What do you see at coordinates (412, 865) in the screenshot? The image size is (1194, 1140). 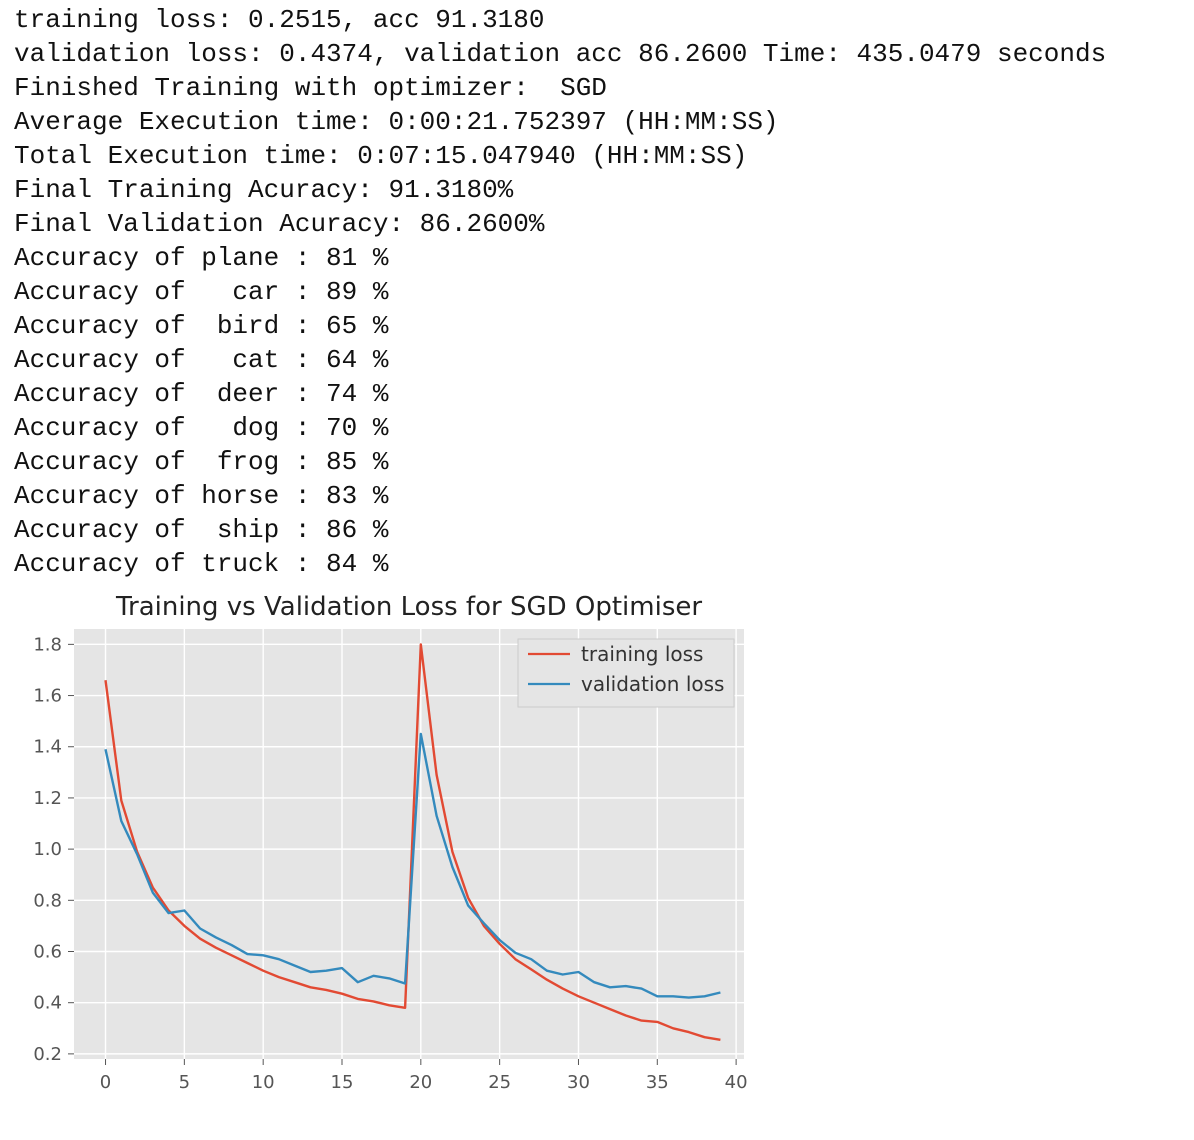 I see `series-line-validation-loss` at bounding box center [412, 865].